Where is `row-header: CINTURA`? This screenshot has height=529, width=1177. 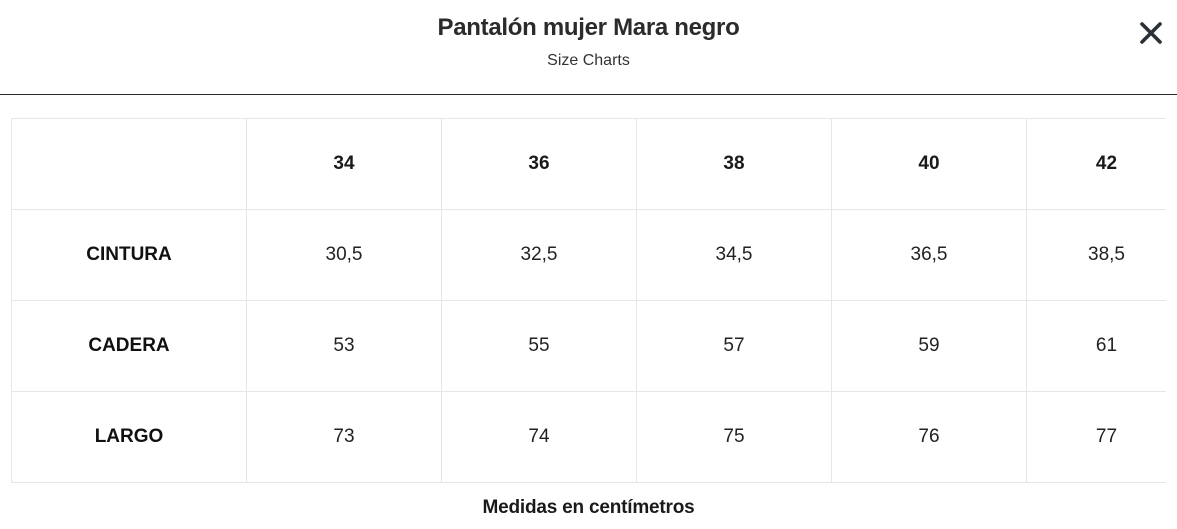 row-header: CINTURA is located at coordinates (129, 255).